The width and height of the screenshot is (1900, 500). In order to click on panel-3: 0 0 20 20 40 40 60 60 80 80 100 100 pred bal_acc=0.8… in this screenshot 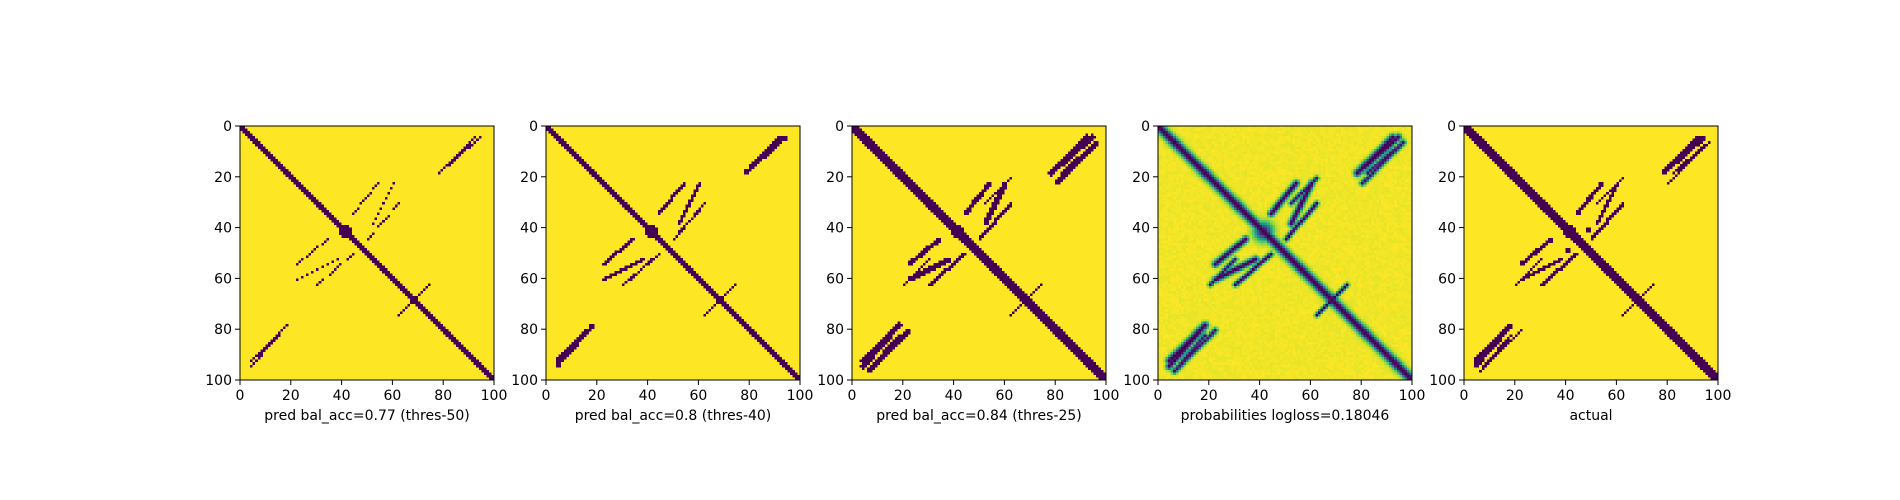, I will do `click(968, 271)`.